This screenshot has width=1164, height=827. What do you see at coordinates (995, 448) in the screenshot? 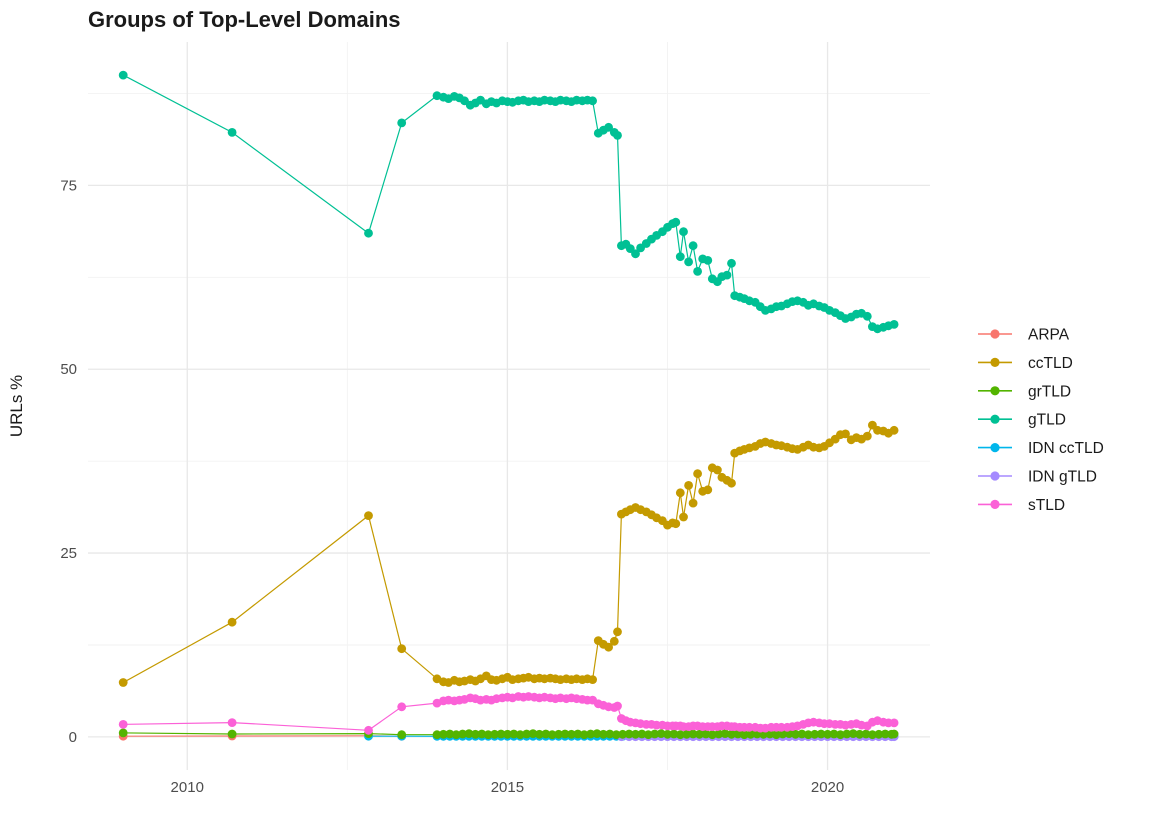
I see `legend-key-point-idn-cctld` at bounding box center [995, 448].